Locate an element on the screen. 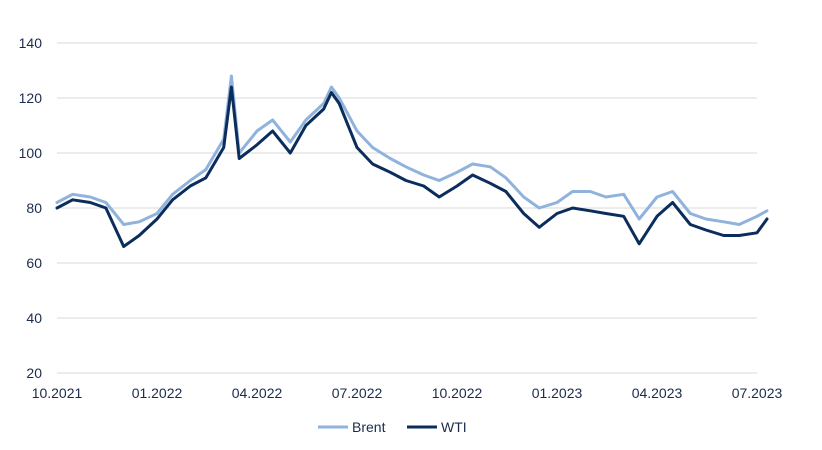  x-tick-label: 04.2022 is located at coordinates (257, 393).